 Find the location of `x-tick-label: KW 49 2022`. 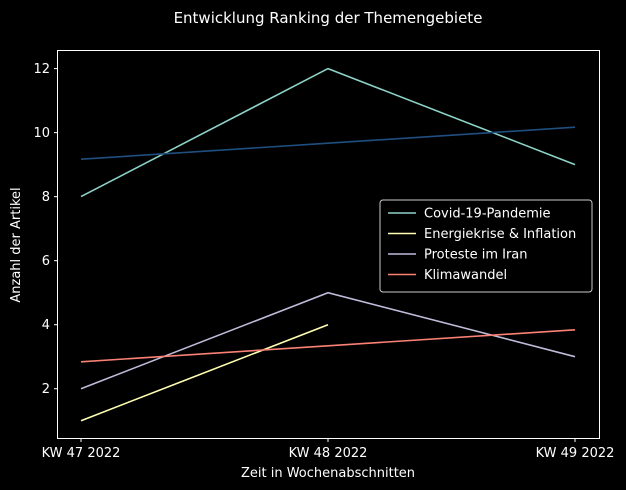

x-tick-label: KW 49 2022 is located at coordinates (575, 453).